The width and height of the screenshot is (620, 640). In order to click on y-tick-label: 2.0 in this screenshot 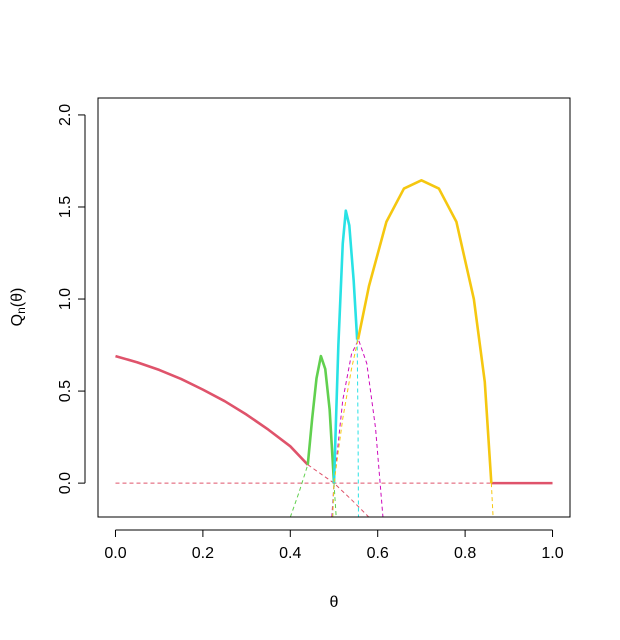, I will do `click(65, 115)`.